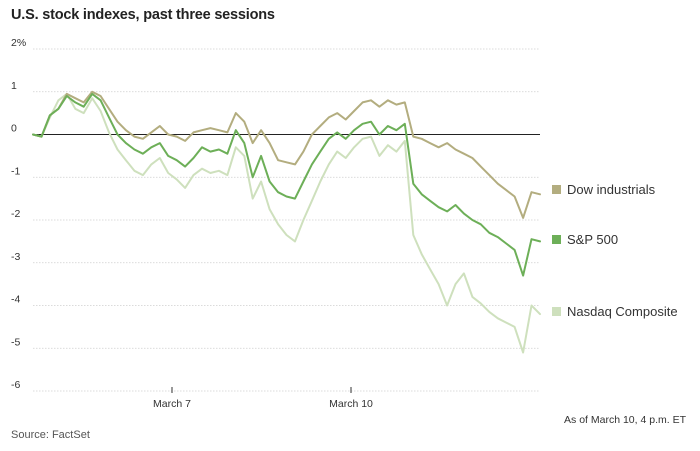 This screenshot has height=451, width=700. I want to click on y-tick-label: -3, so click(15, 257).